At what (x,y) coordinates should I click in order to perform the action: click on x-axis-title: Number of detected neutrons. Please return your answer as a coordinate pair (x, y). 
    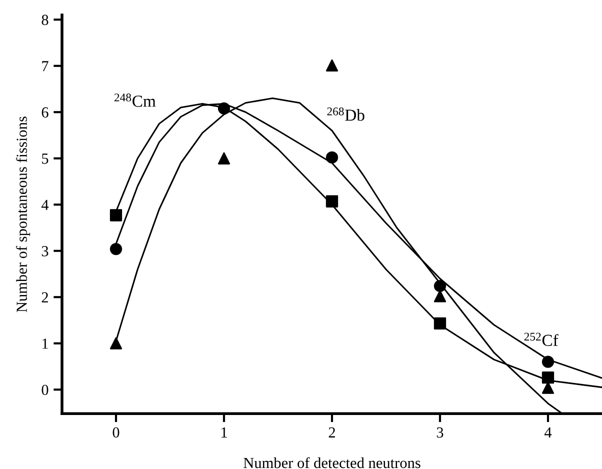
    Looking at the image, I should click on (332, 462).